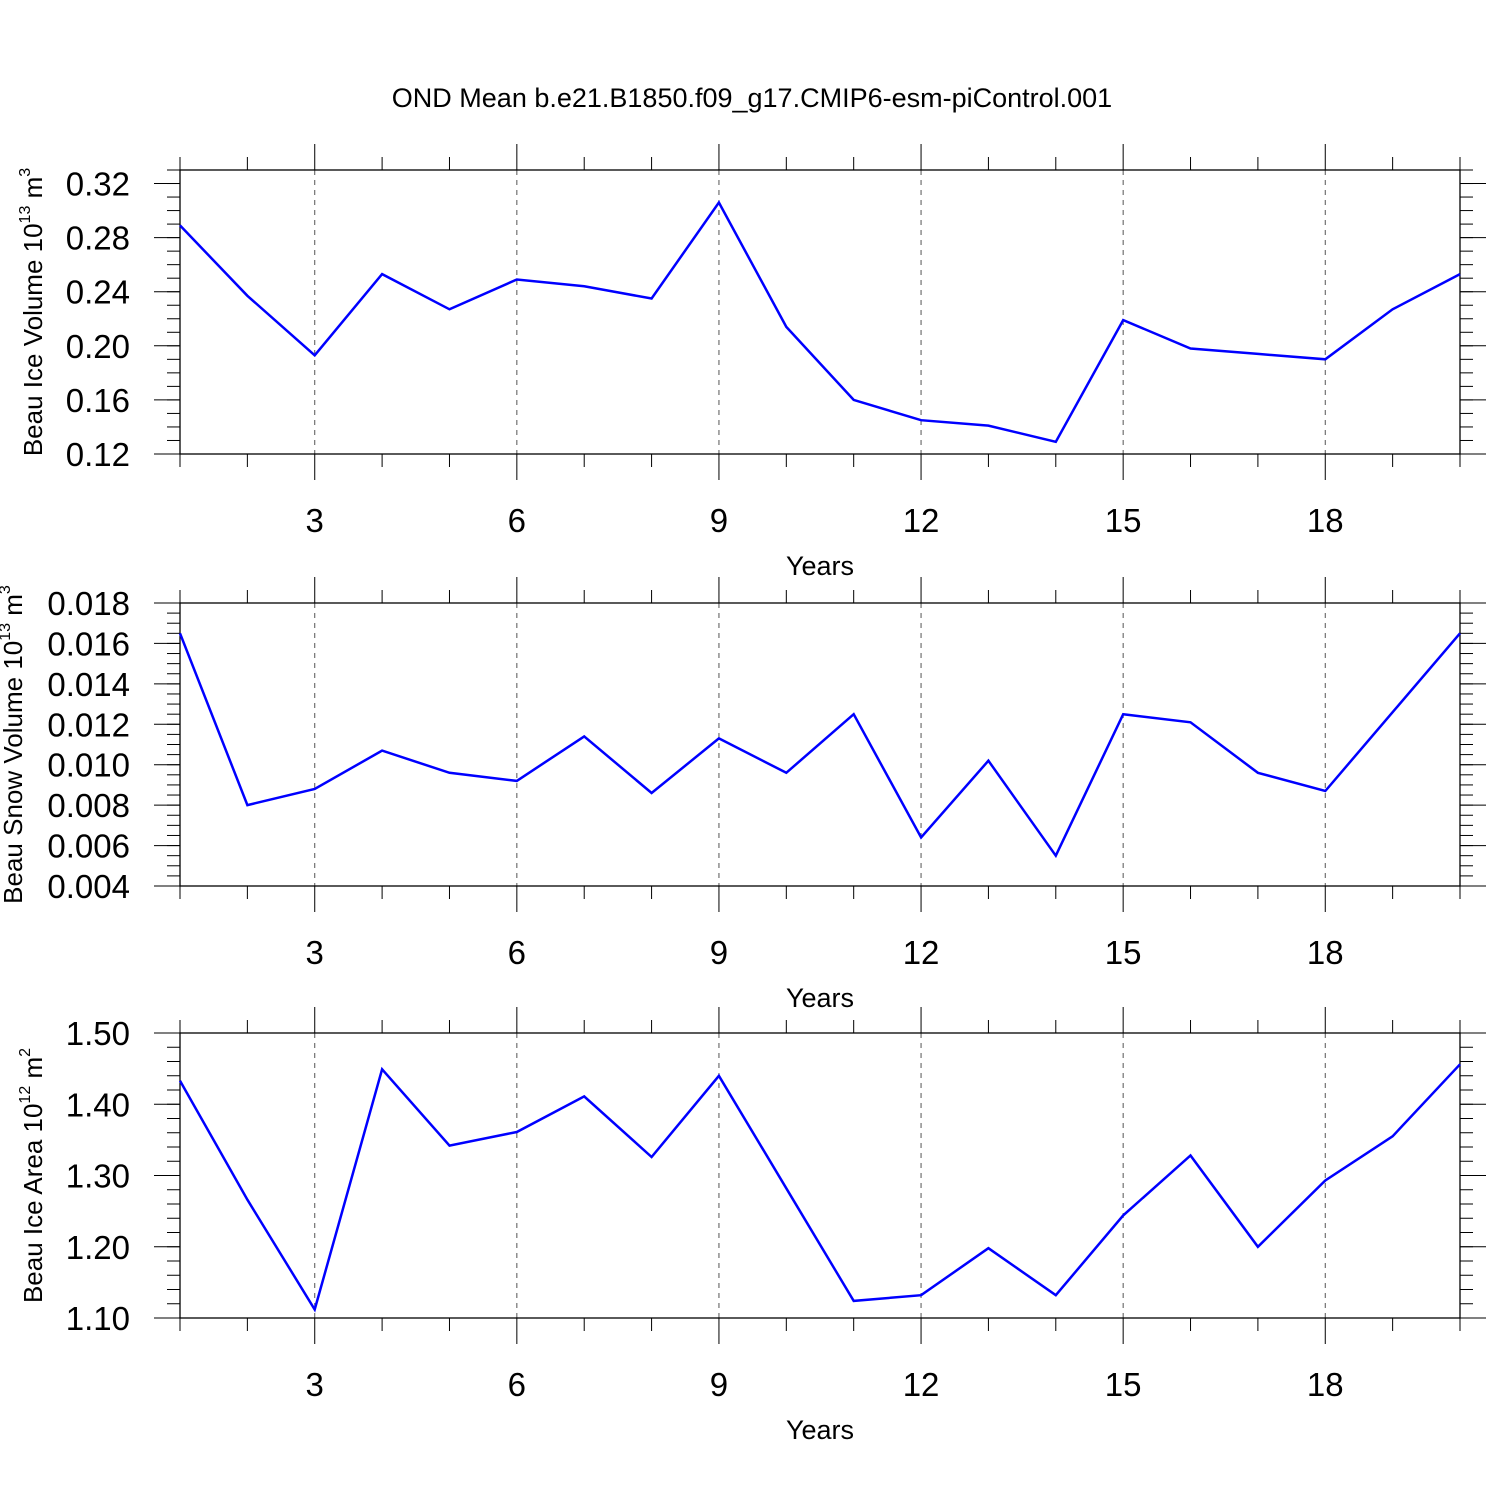 This screenshot has height=1500, width=1500. What do you see at coordinates (33, 339) in the screenshot?
I see `y-axis-label-text: Beau Ice Volume 10` at bounding box center [33, 339].